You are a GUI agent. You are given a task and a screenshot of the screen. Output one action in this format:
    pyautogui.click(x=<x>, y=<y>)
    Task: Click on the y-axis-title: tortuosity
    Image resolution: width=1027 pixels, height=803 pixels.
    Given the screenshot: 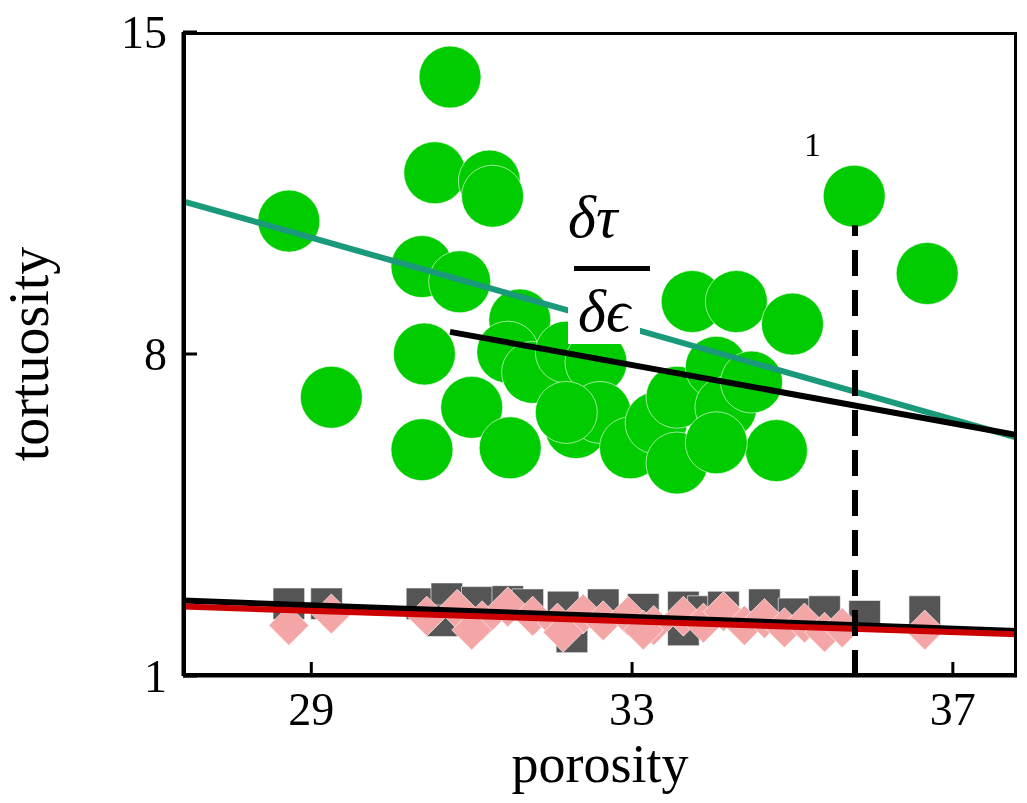 What is the action you would take?
    pyautogui.click(x=30, y=354)
    